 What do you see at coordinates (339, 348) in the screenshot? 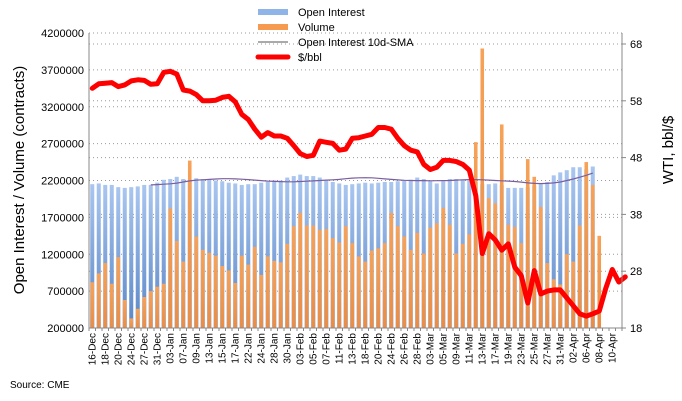
I see `x-tick-label: 11-Feb` at bounding box center [339, 348].